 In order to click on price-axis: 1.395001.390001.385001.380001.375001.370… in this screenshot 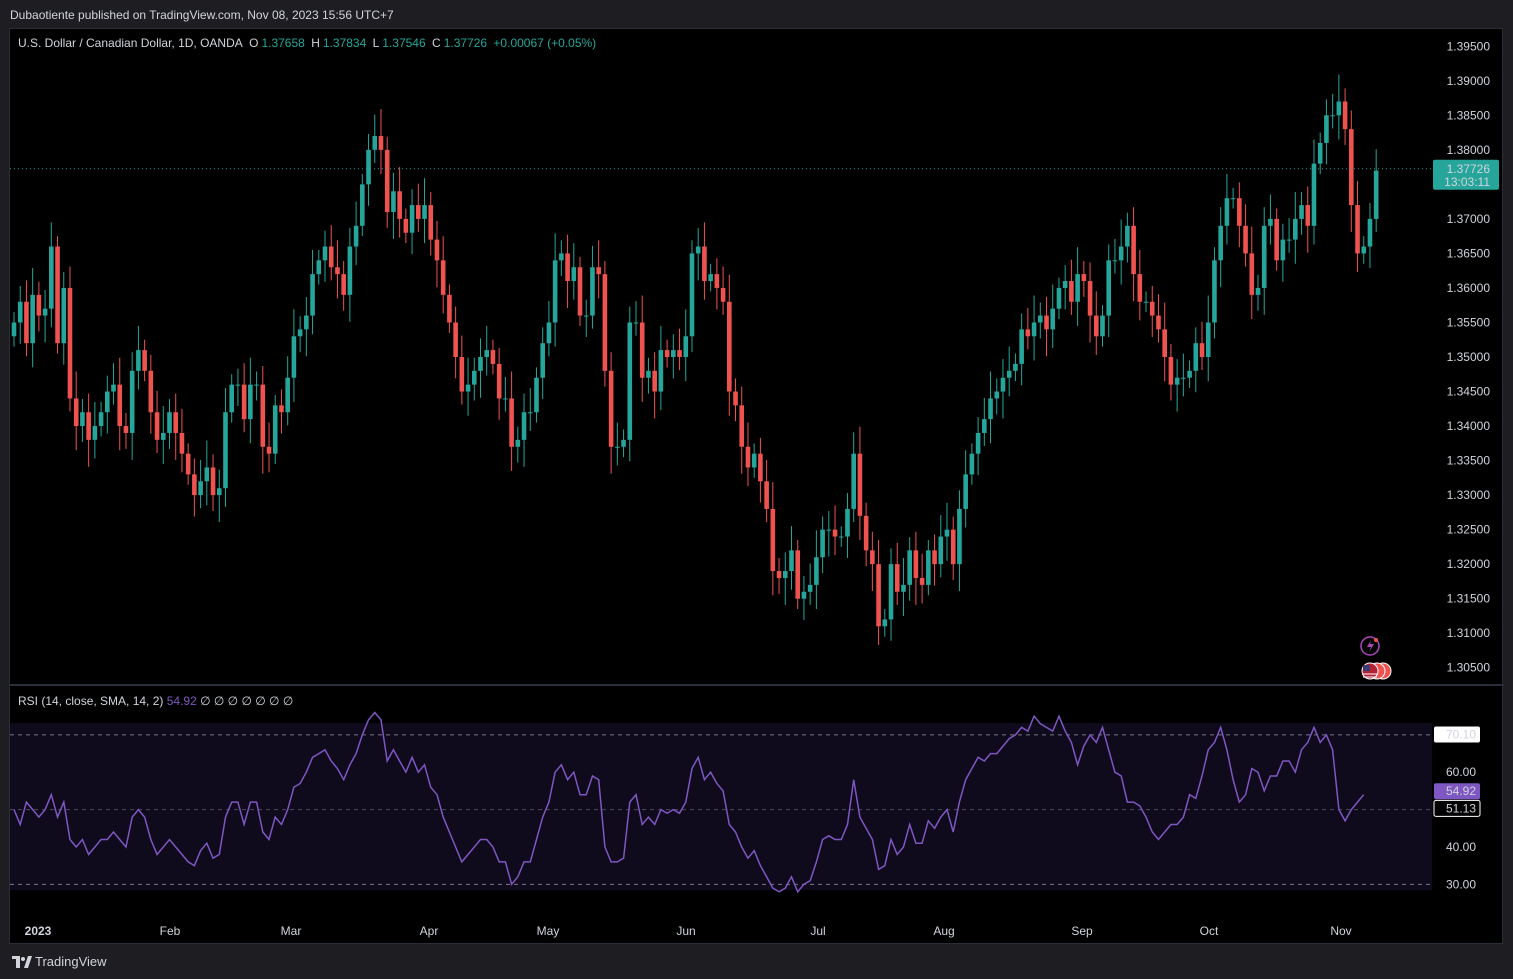, I will do `click(1466, 357)`.